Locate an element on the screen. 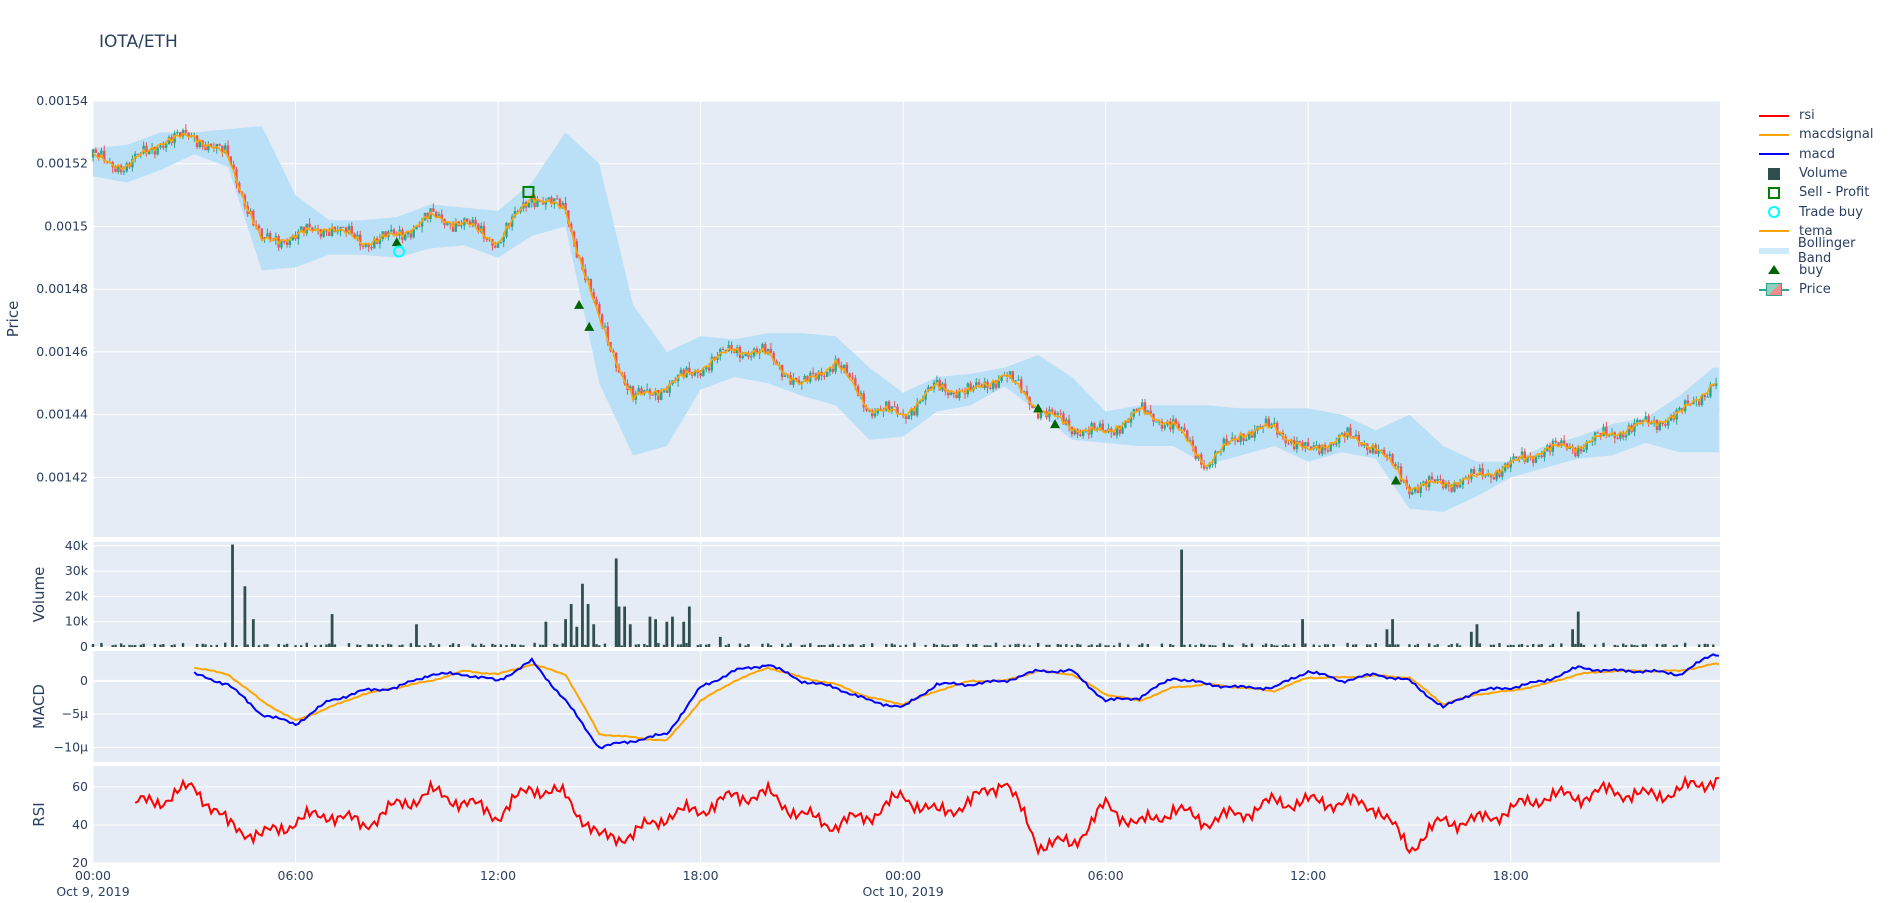 Image resolution: width=1890 pixels, height=903 pixels. legend-item-rsi: rsi is located at coordinates (1823, 115).